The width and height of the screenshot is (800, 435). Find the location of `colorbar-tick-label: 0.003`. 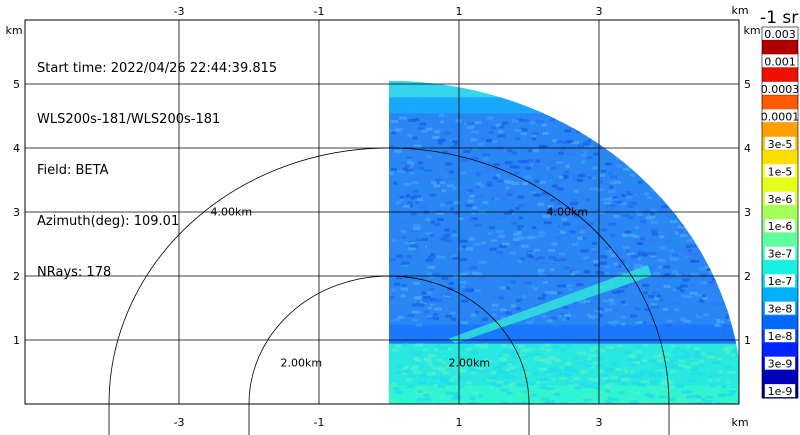

colorbar-tick-label: 0.003 is located at coordinates (780, 34).